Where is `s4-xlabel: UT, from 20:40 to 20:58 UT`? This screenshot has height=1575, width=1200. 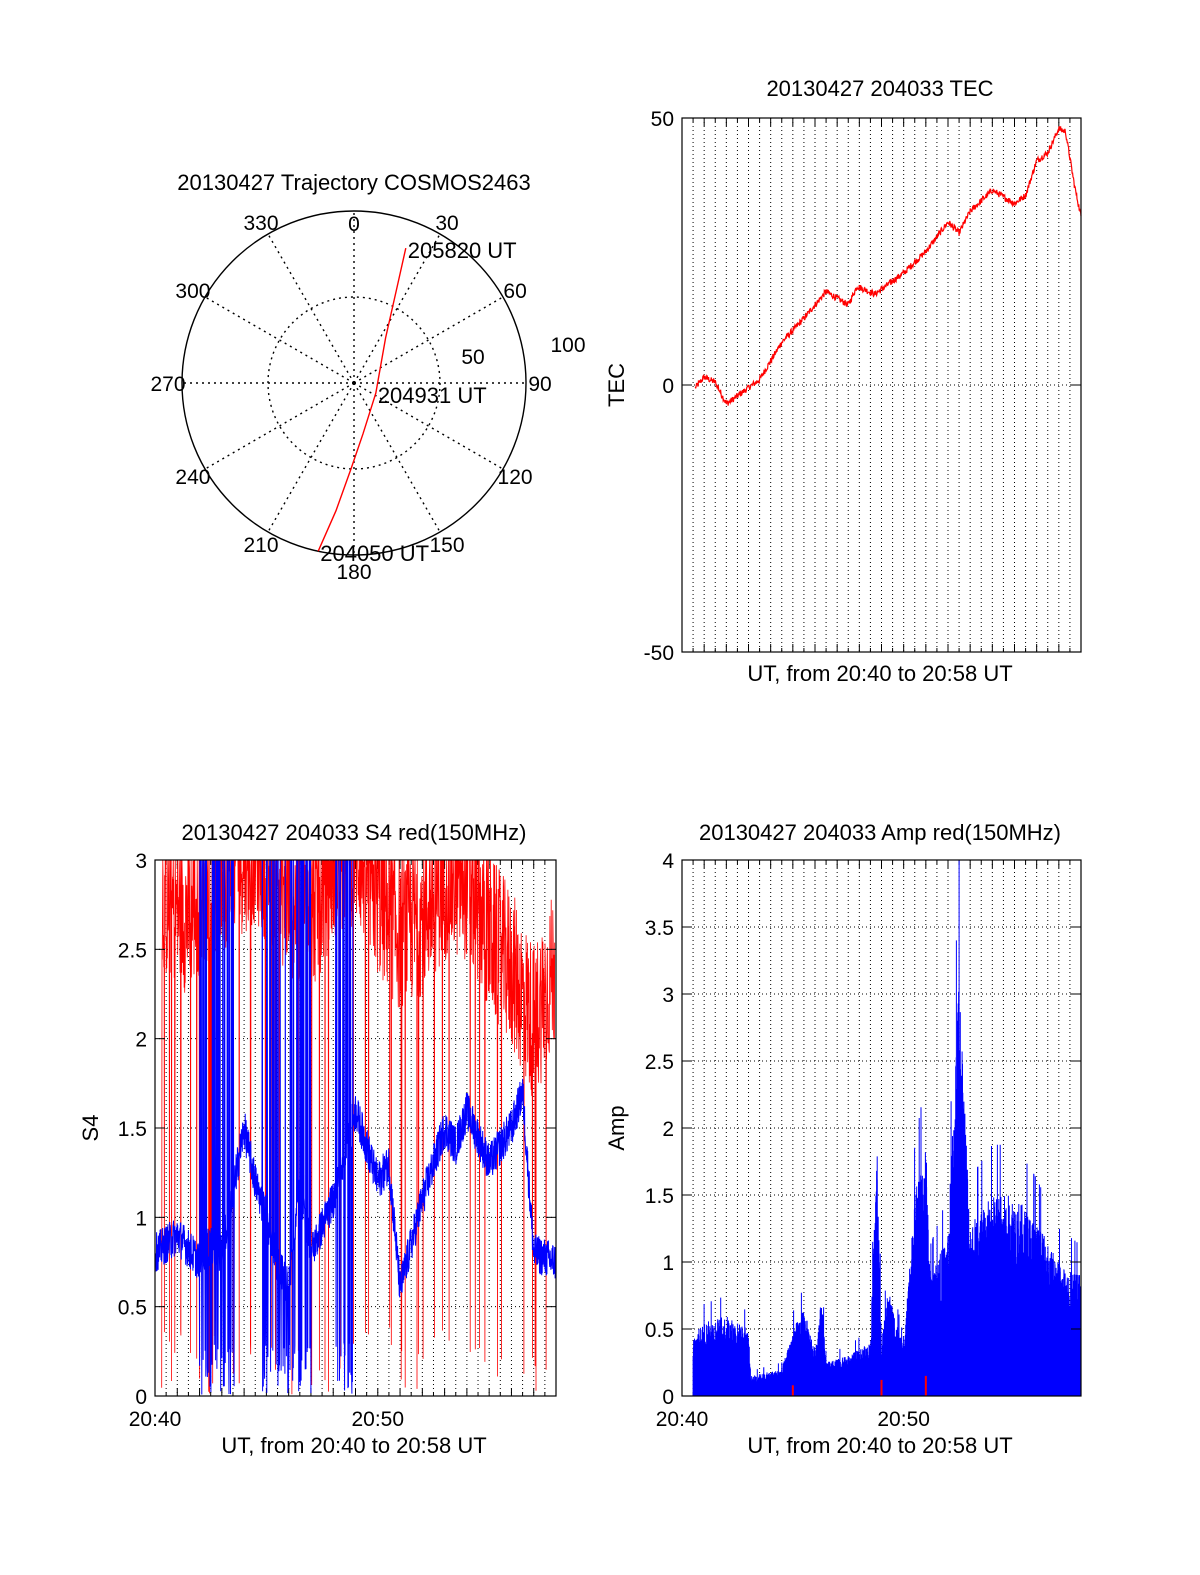 s4-xlabel: UT, from 20:40 to 20:58 UT is located at coordinates (353, 1445).